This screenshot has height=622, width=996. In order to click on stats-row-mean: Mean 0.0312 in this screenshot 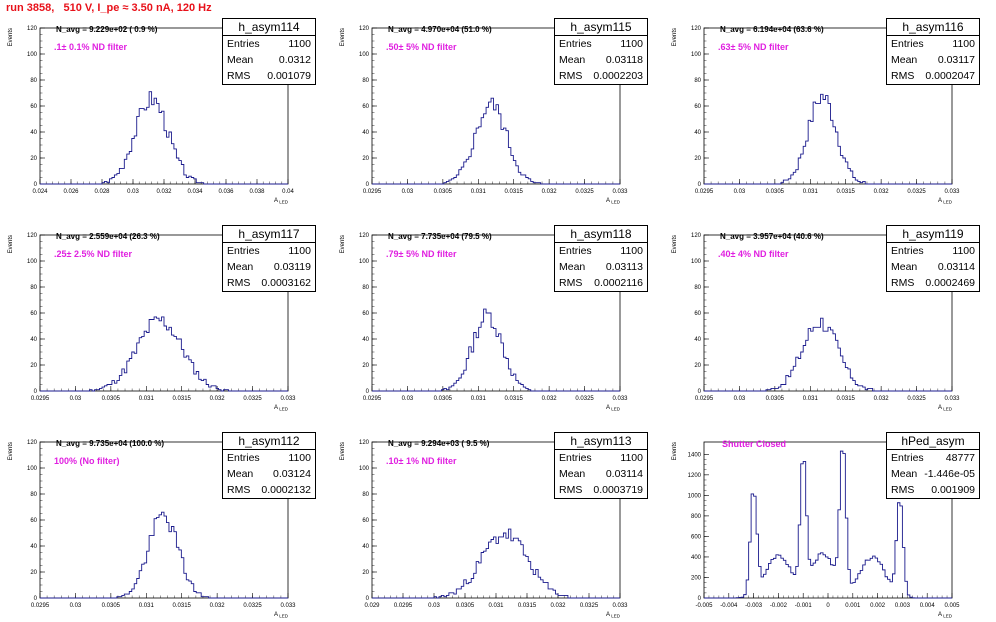, I will do `click(269, 60)`.